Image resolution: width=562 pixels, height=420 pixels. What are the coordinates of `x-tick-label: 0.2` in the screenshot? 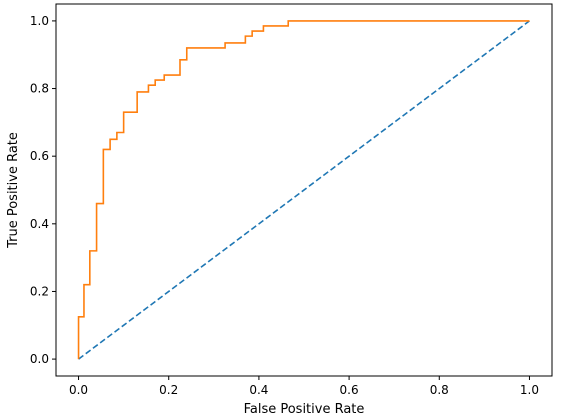 It's located at (168, 390).